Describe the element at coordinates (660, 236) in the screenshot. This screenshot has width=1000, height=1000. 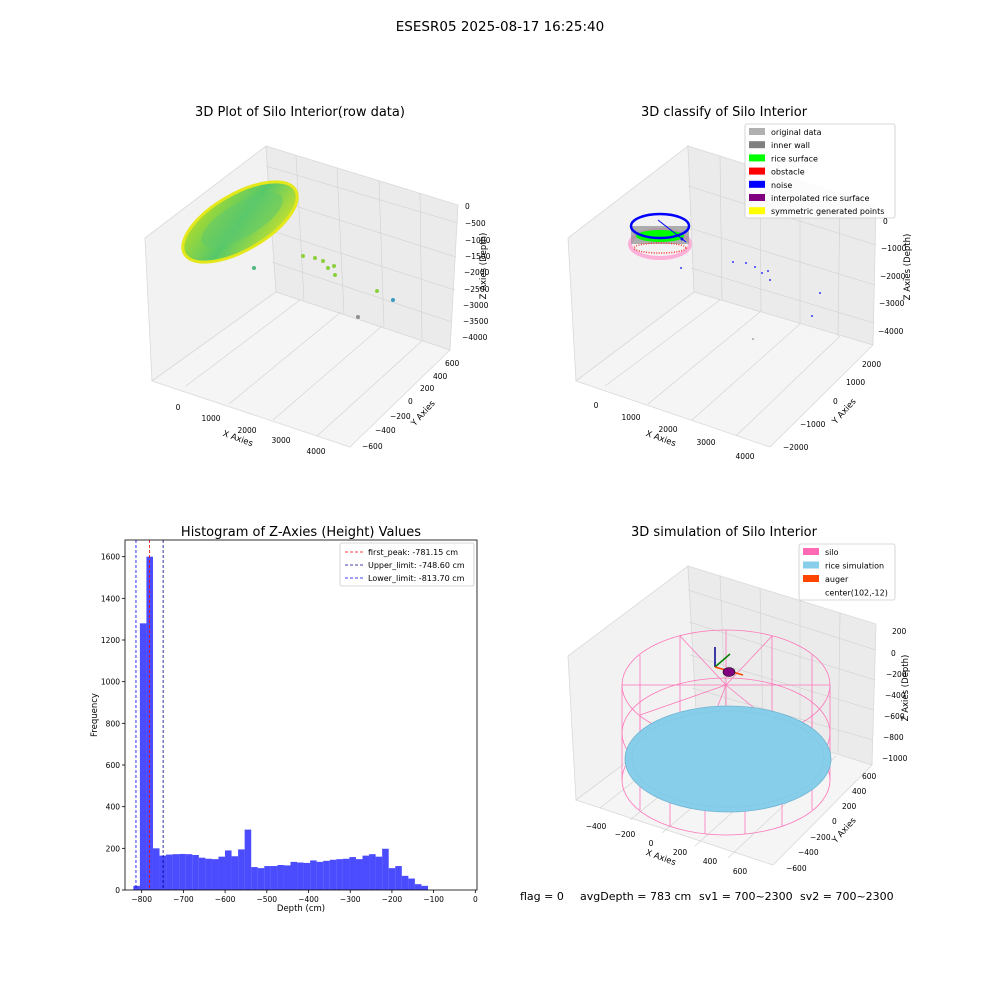
I see `classify-silo-cluster` at that location.